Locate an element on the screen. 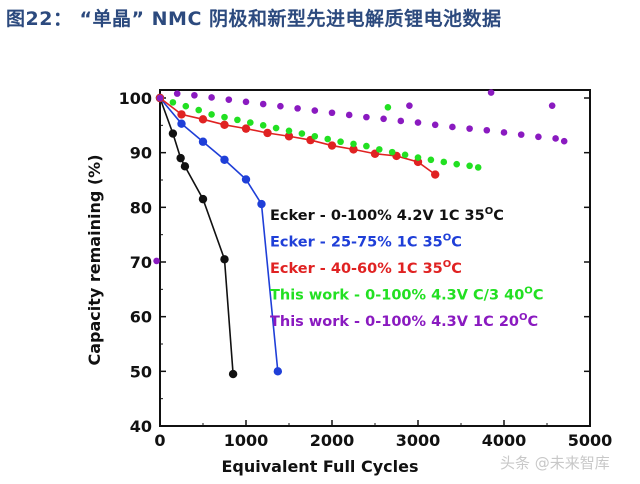 The width and height of the screenshot is (640, 484). legend-entry: Ecker - 40-60% 1C 35OC is located at coordinates (366, 268).